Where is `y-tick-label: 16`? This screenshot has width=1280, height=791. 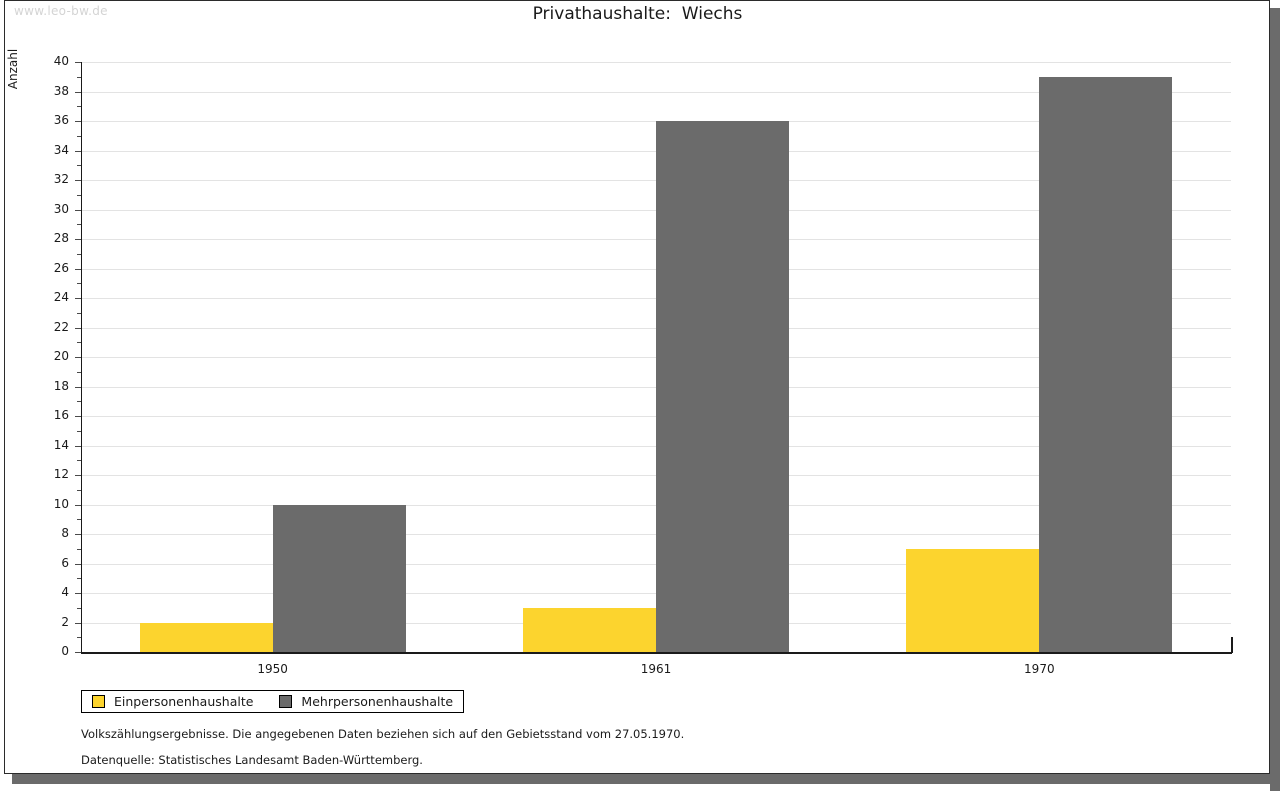
y-tick-label: 16 is located at coordinates (61, 415).